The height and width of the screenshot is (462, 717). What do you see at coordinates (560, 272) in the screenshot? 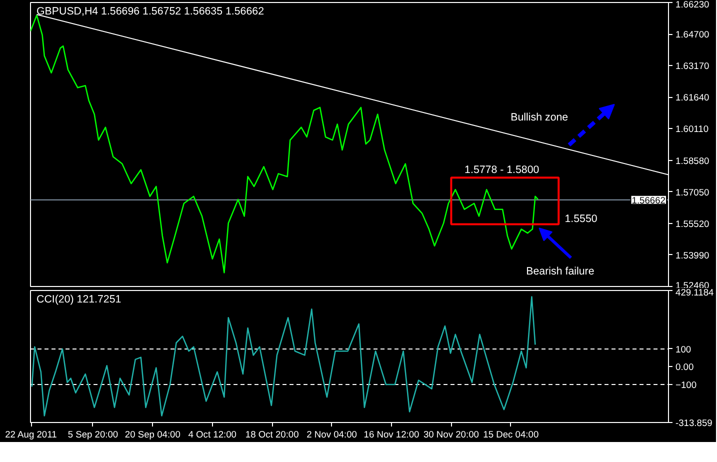
I see `annotation: Bearish failure` at bounding box center [560, 272].